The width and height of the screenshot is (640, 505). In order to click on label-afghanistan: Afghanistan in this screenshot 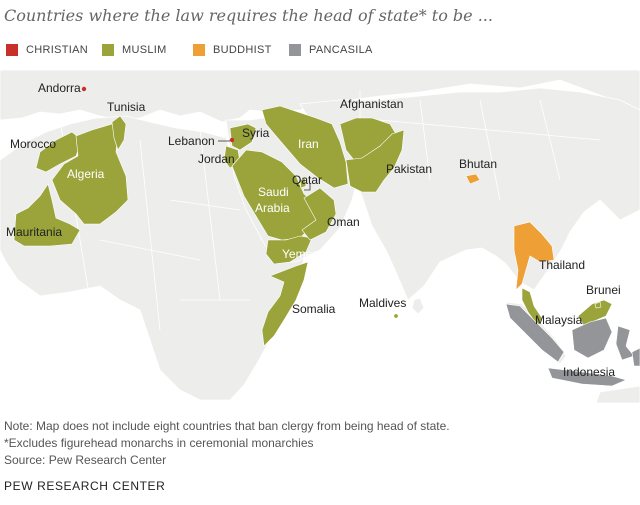, I will do `click(371, 104)`.